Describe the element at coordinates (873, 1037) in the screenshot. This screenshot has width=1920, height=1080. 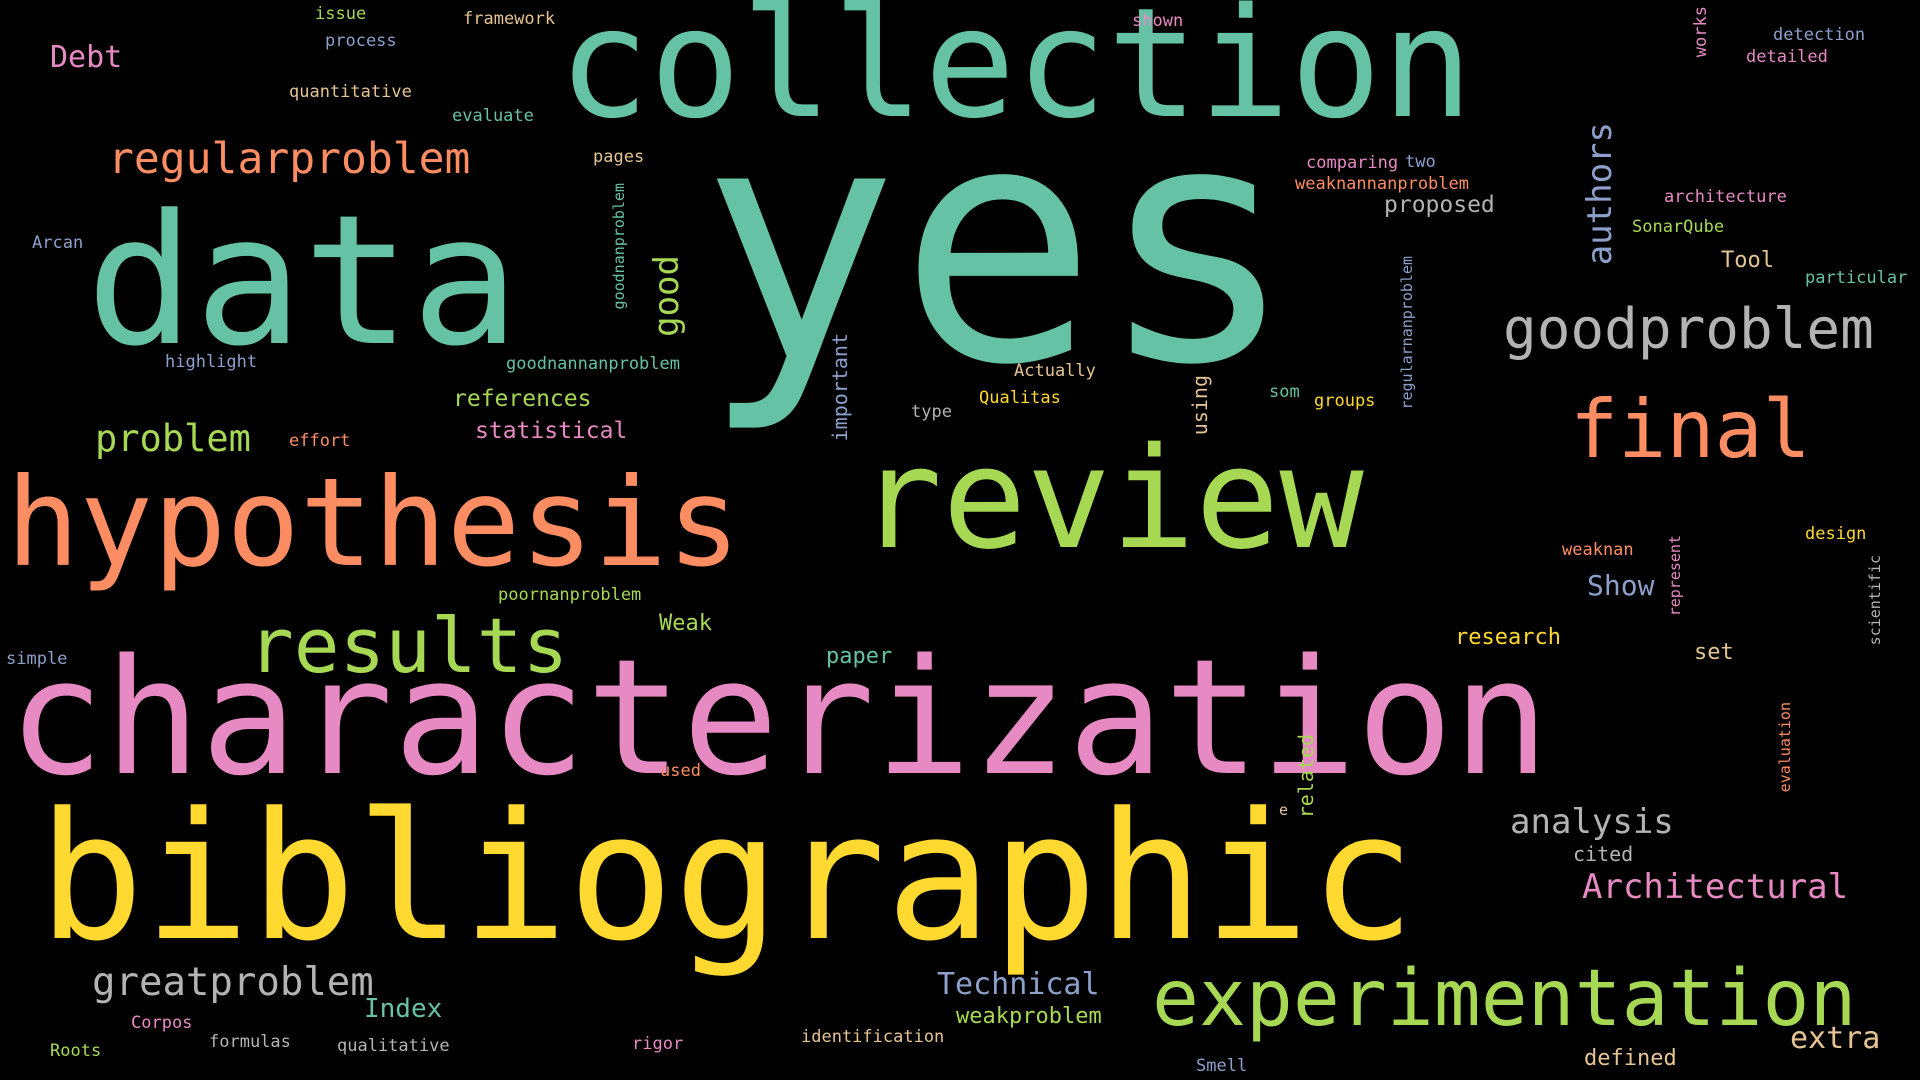
I see `word-identification: identification` at that location.